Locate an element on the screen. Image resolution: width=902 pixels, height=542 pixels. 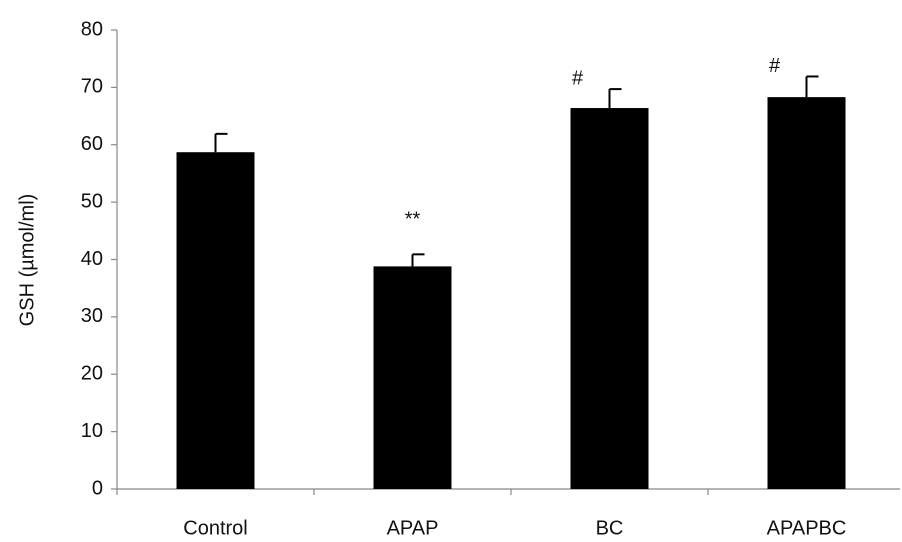
y-tick-label: 10 is located at coordinates (92, 431).